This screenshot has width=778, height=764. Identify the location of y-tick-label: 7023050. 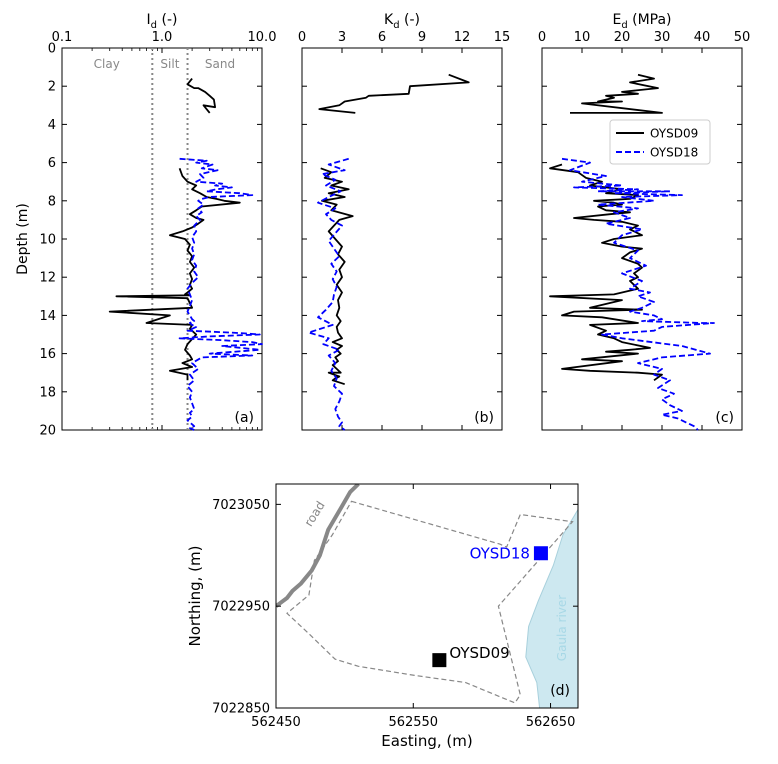
(241, 505).